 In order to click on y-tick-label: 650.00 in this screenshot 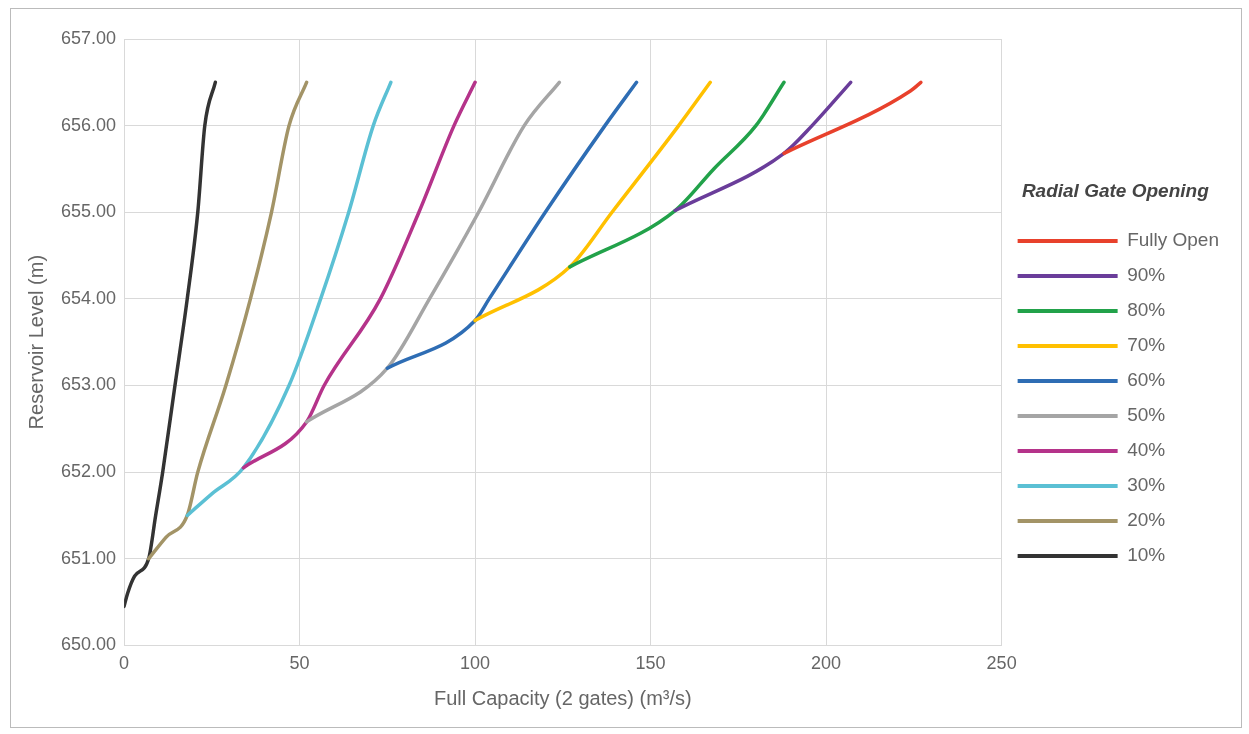, I will do `click(88, 644)`.